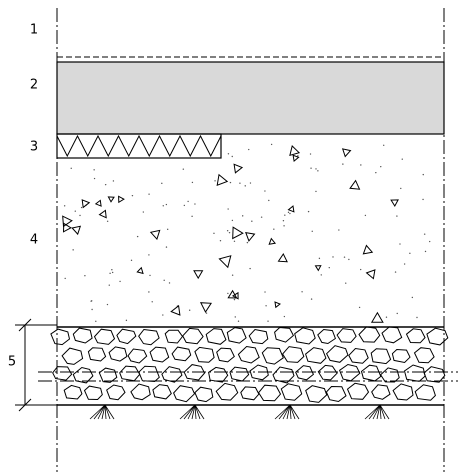 The width and height of the screenshot is (458, 472). Describe the element at coordinates (139, 146) in the screenshot. I see `insulation-zigzag` at that location.